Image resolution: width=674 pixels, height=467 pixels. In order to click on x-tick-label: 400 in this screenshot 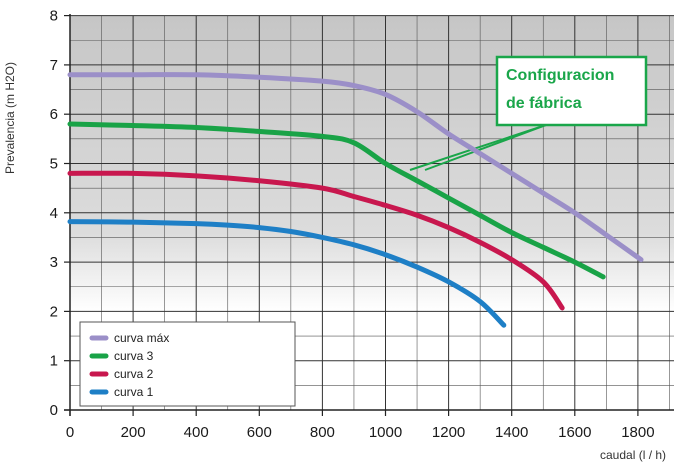, I will do `click(196, 432)`.